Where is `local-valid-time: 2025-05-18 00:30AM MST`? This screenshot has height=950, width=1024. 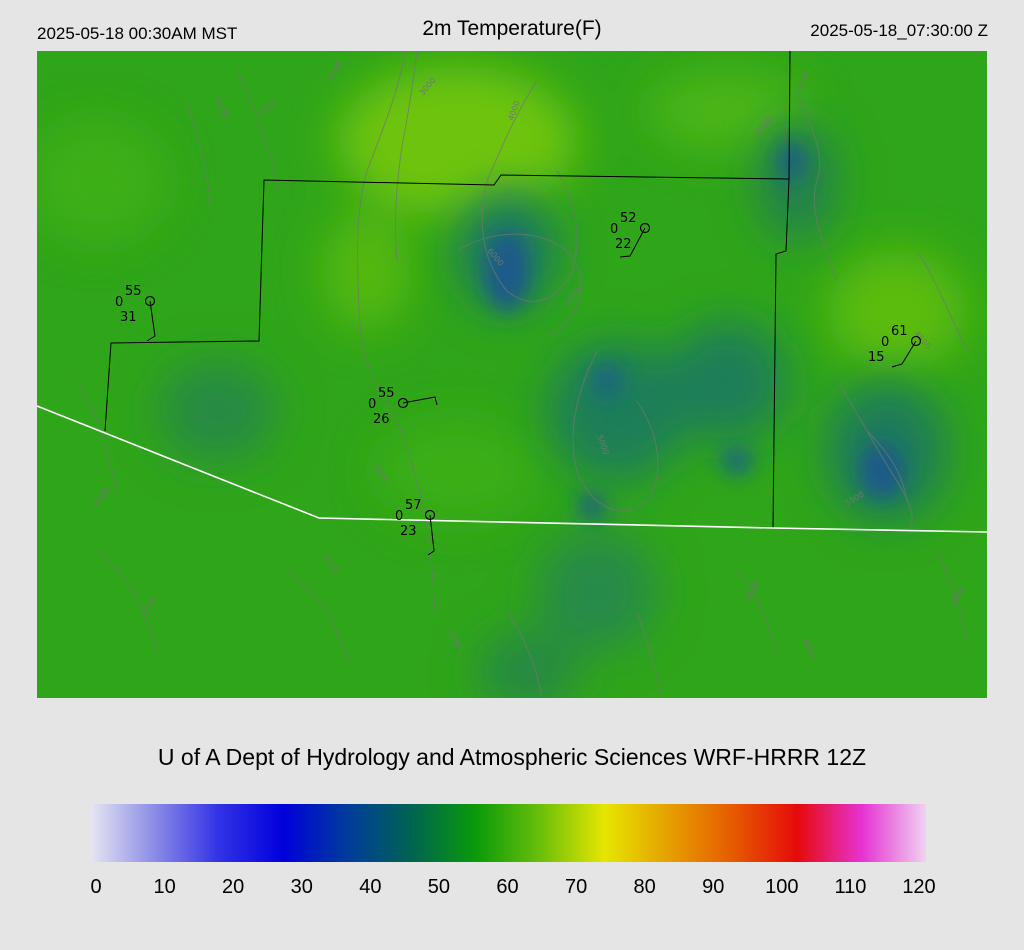 local-valid-time: 2025-05-18 00:30AM MST is located at coordinates (137, 33).